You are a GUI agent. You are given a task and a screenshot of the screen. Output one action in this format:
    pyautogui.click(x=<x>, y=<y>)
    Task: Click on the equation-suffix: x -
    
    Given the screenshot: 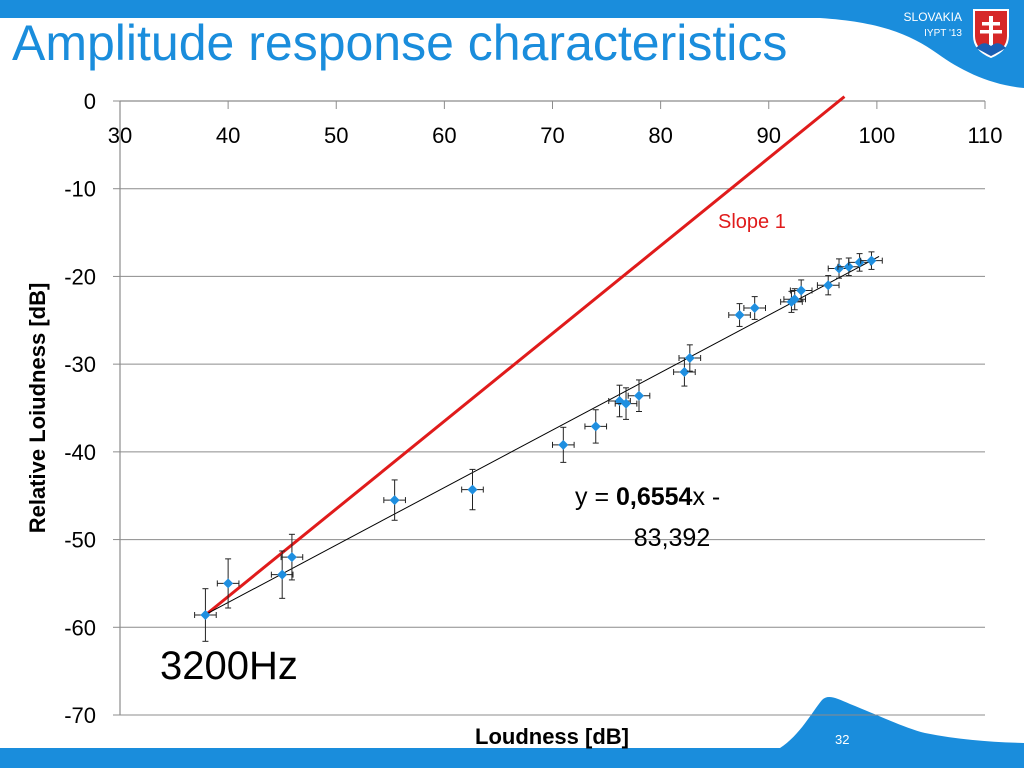 What is the action you would take?
    pyautogui.click(x=706, y=497)
    